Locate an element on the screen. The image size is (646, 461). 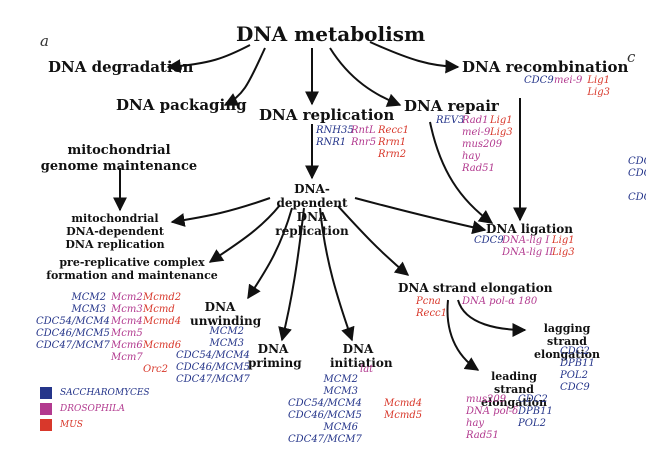
genes-prerep-mu: Mcmd2 Mcmd Mcmd4 Mcmd6 Orc2 is located at coordinates (162, 333).